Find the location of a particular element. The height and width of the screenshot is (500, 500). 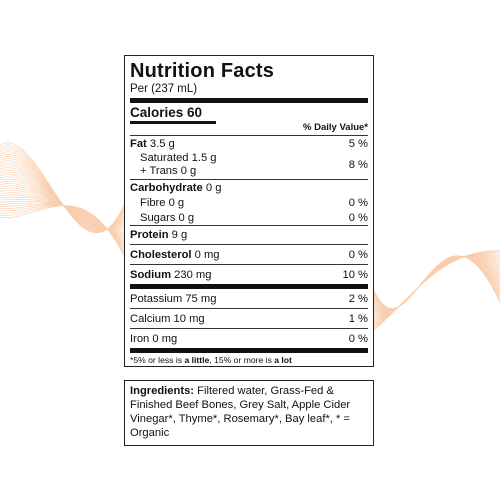

right-wave-decoration is located at coordinates (436, 290).